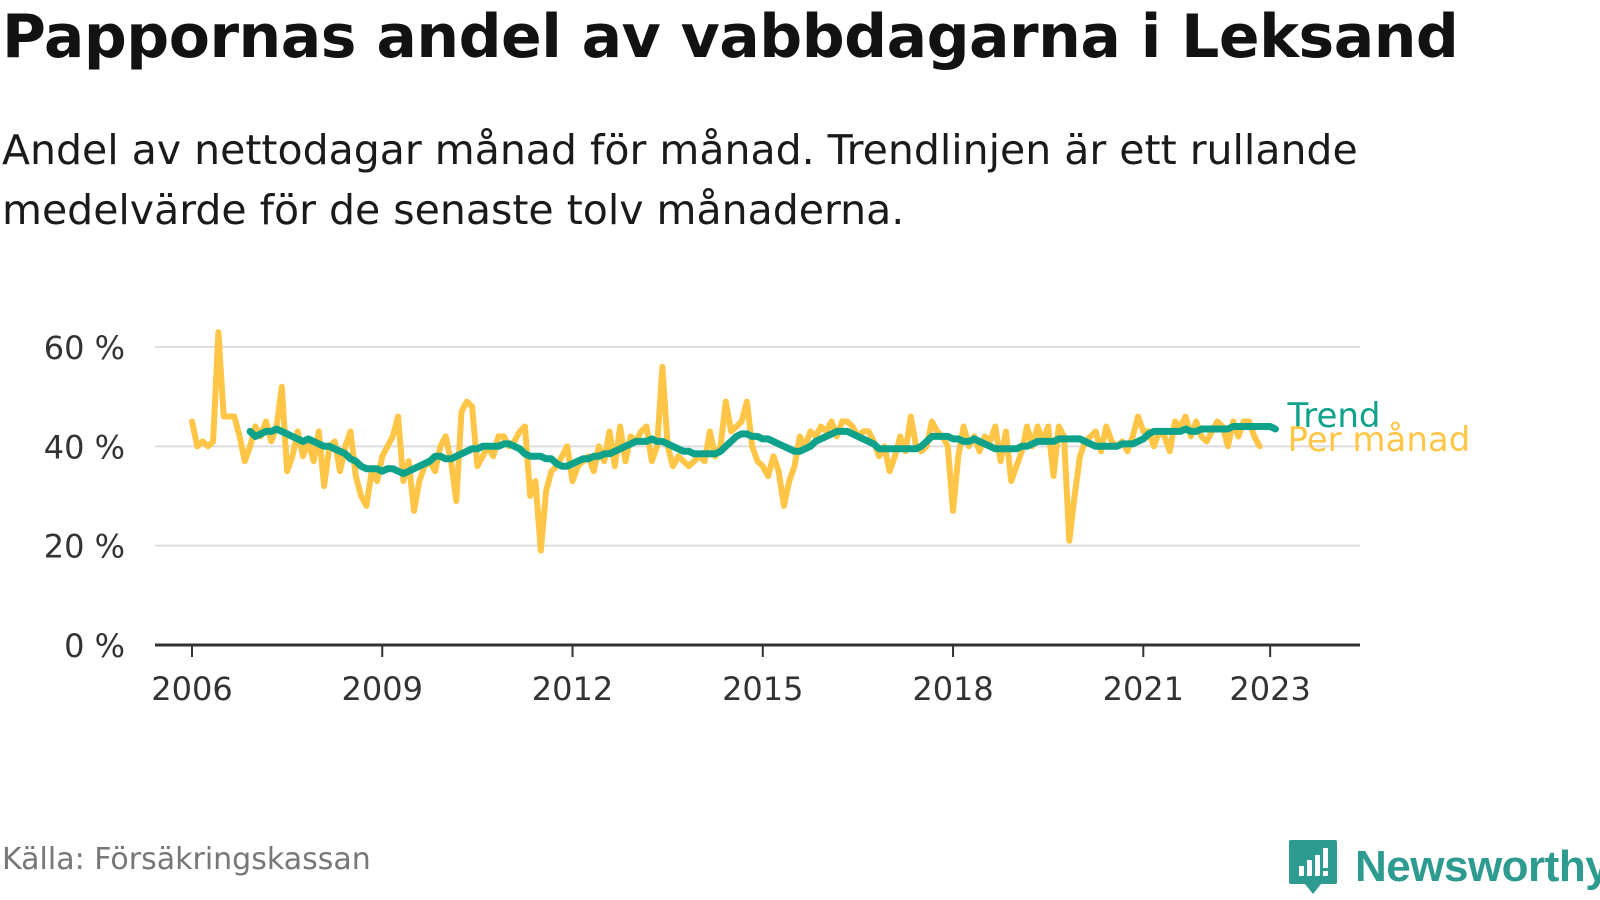 Image resolution: width=1600 pixels, height=900 pixels. Describe the element at coordinates (1378, 440) in the screenshot. I see `series-label-per-manad: Per månad` at that location.